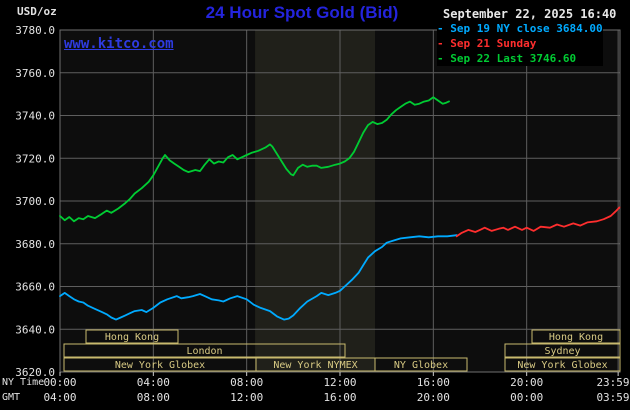 The image size is (630, 410). Describe the element at coordinates (507, 58) in the screenshot. I see `legend-item-sep22: - Sep 22 Last 3746.60` at that location.